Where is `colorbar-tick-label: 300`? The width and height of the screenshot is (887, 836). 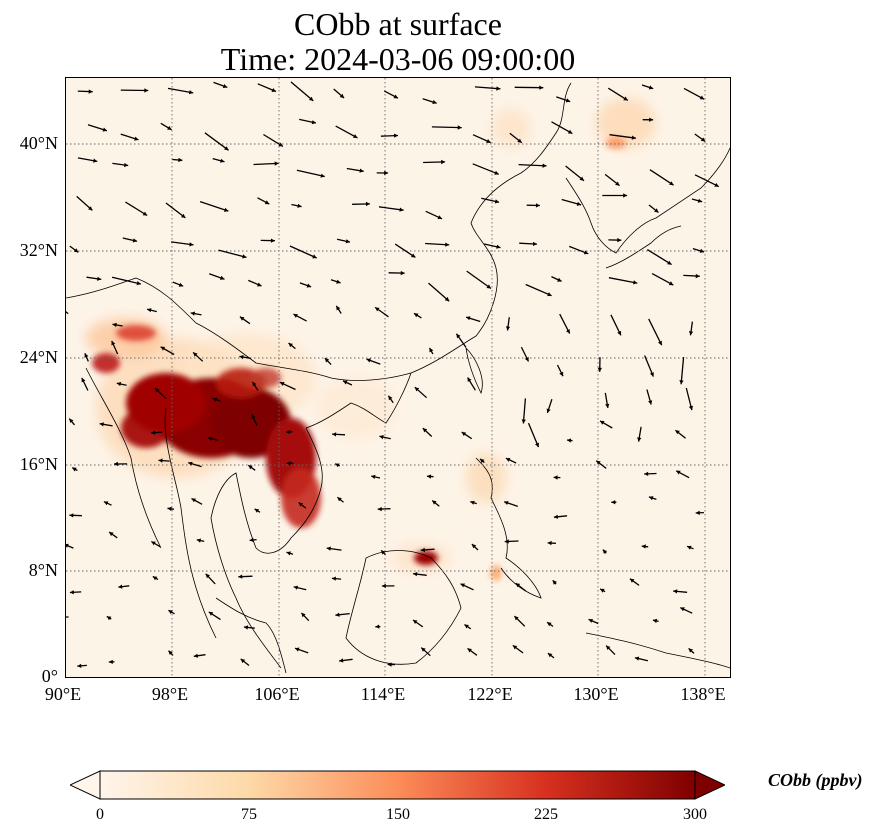 colorbar-tick-label: 300 is located at coordinates (695, 814).